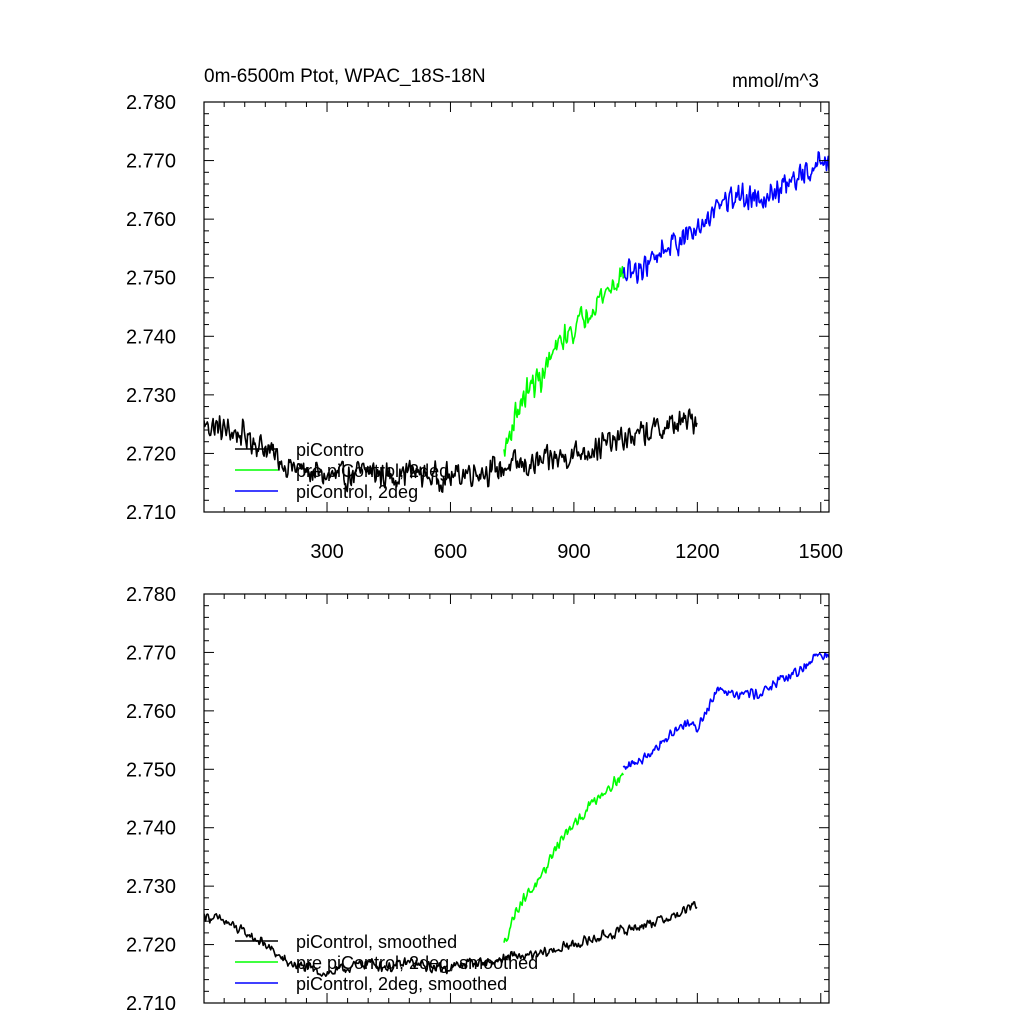 Image resolution: width=1024 pixels, height=1024 pixels. Describe the element at coordinates (821, 552) in the screenshot. I see `x-tick-label: 1500` at that location.